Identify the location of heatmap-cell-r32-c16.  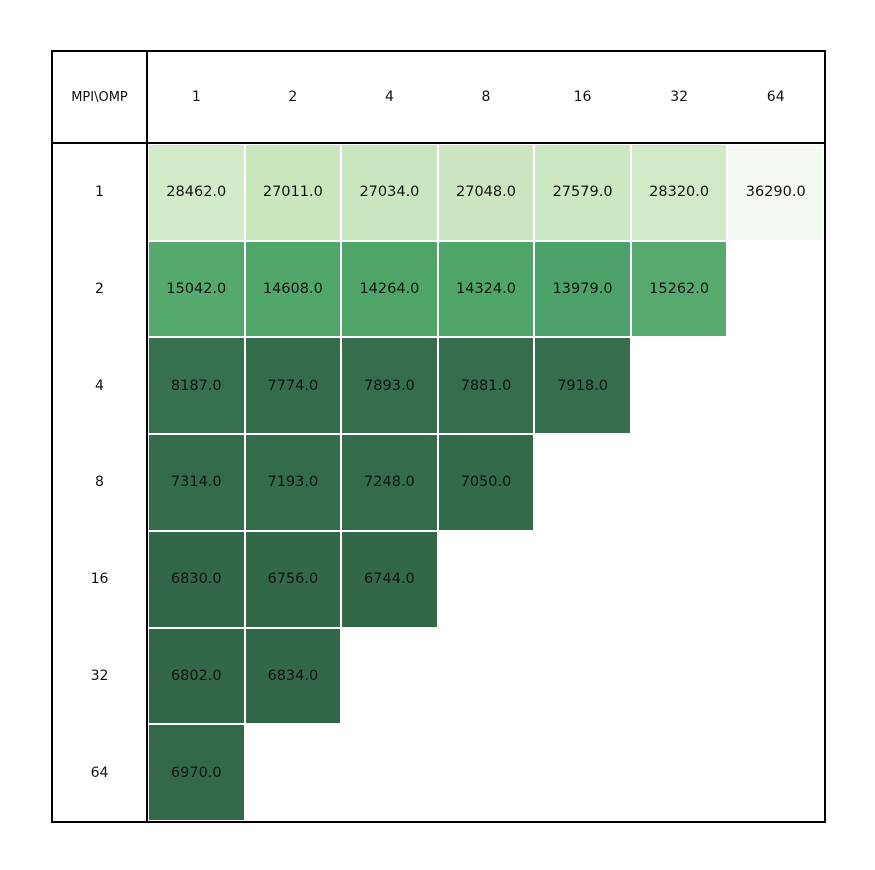
(582, 676).